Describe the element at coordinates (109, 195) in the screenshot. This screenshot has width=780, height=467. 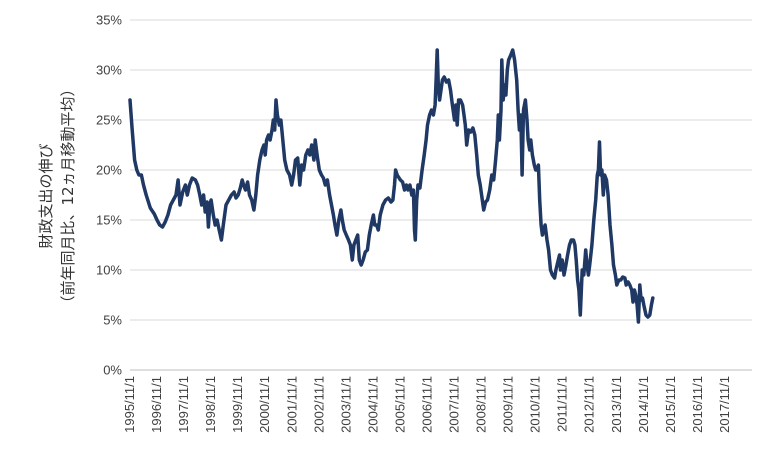
I see `y-tick-labels: 0% 5% 10% 15% 20% 25% 30% 35%` at that location.